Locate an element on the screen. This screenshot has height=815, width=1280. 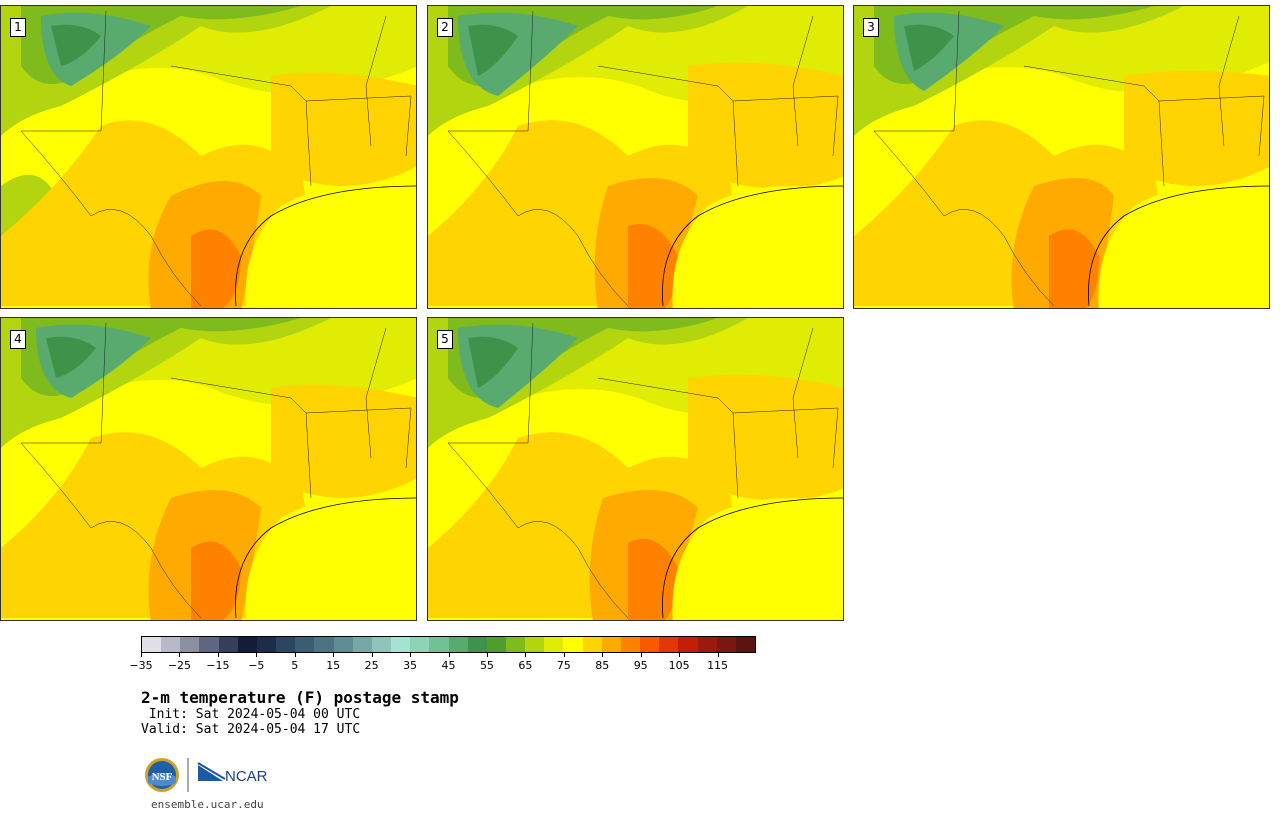
valid-time: Valid: Sat 2024-05-04 17 UTC is located at coordinates (251, 729).